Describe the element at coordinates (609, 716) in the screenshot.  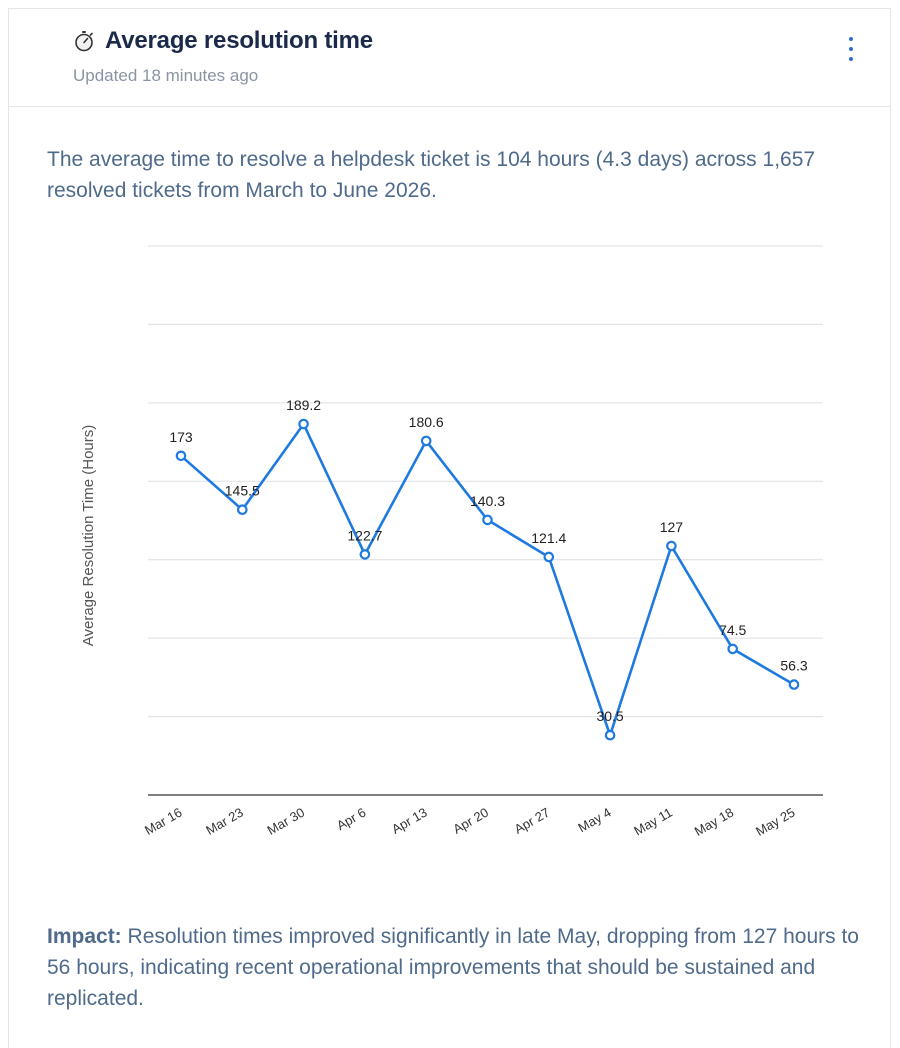
I see `data-label: 30.5` at that location.